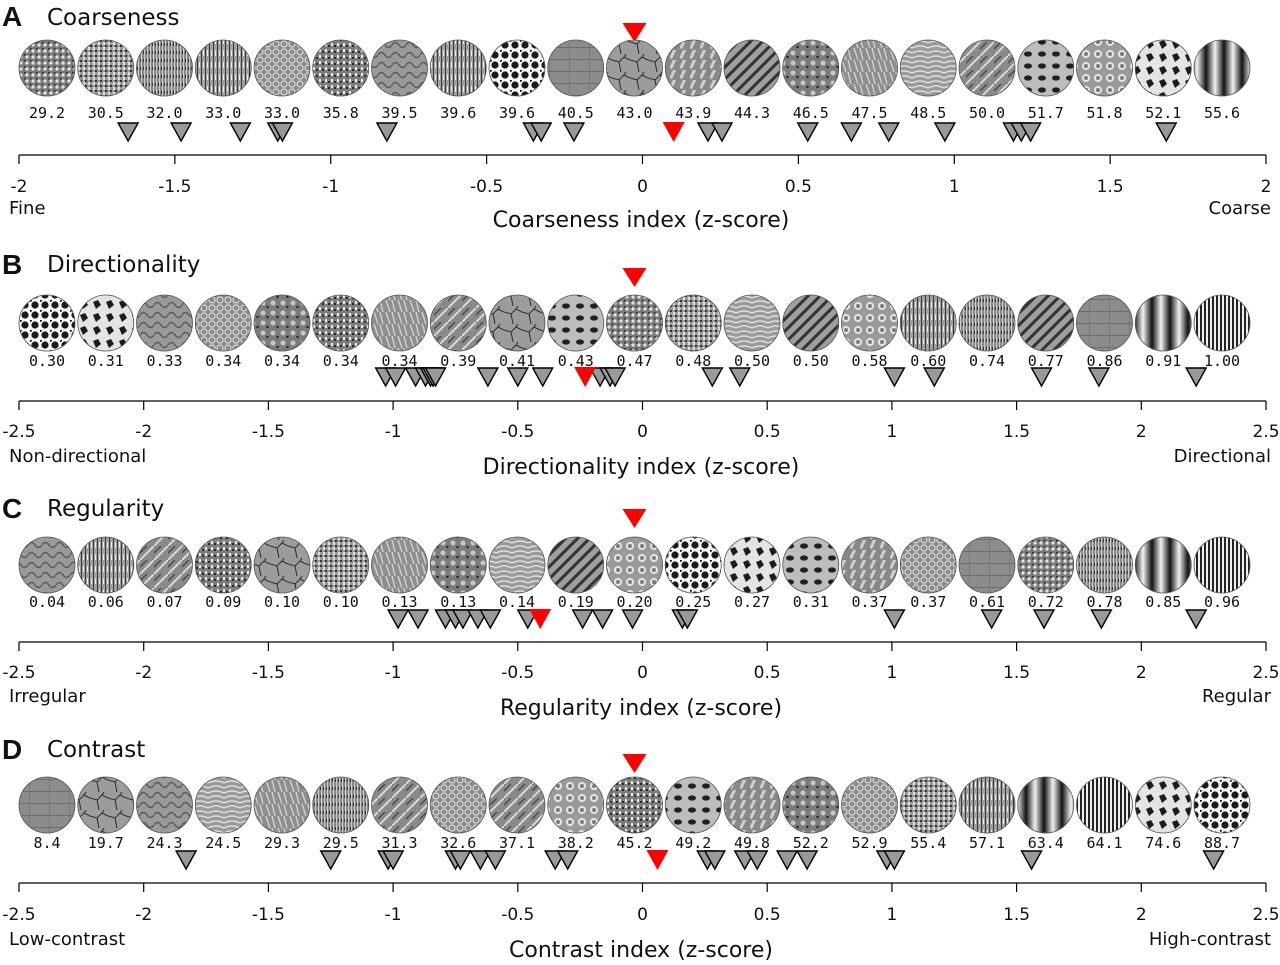 The height and width of the screenshot is (965, 1280). Describe the element at coordinates (1141, 432) in the screenshot. I see `x-tick-label: 2` at that location.